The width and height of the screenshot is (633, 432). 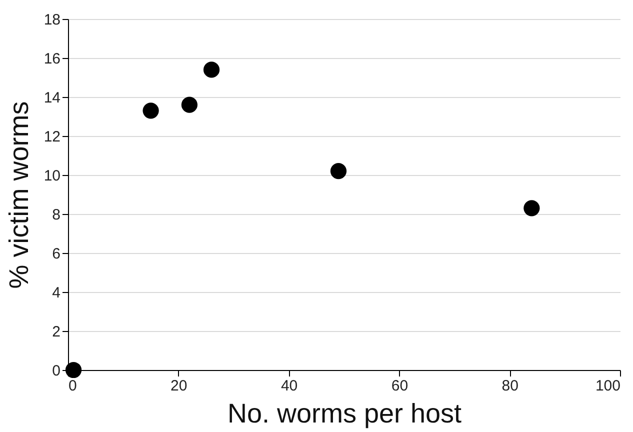 I want to click on y-tick-label: 2, so click(x=56, y=332).